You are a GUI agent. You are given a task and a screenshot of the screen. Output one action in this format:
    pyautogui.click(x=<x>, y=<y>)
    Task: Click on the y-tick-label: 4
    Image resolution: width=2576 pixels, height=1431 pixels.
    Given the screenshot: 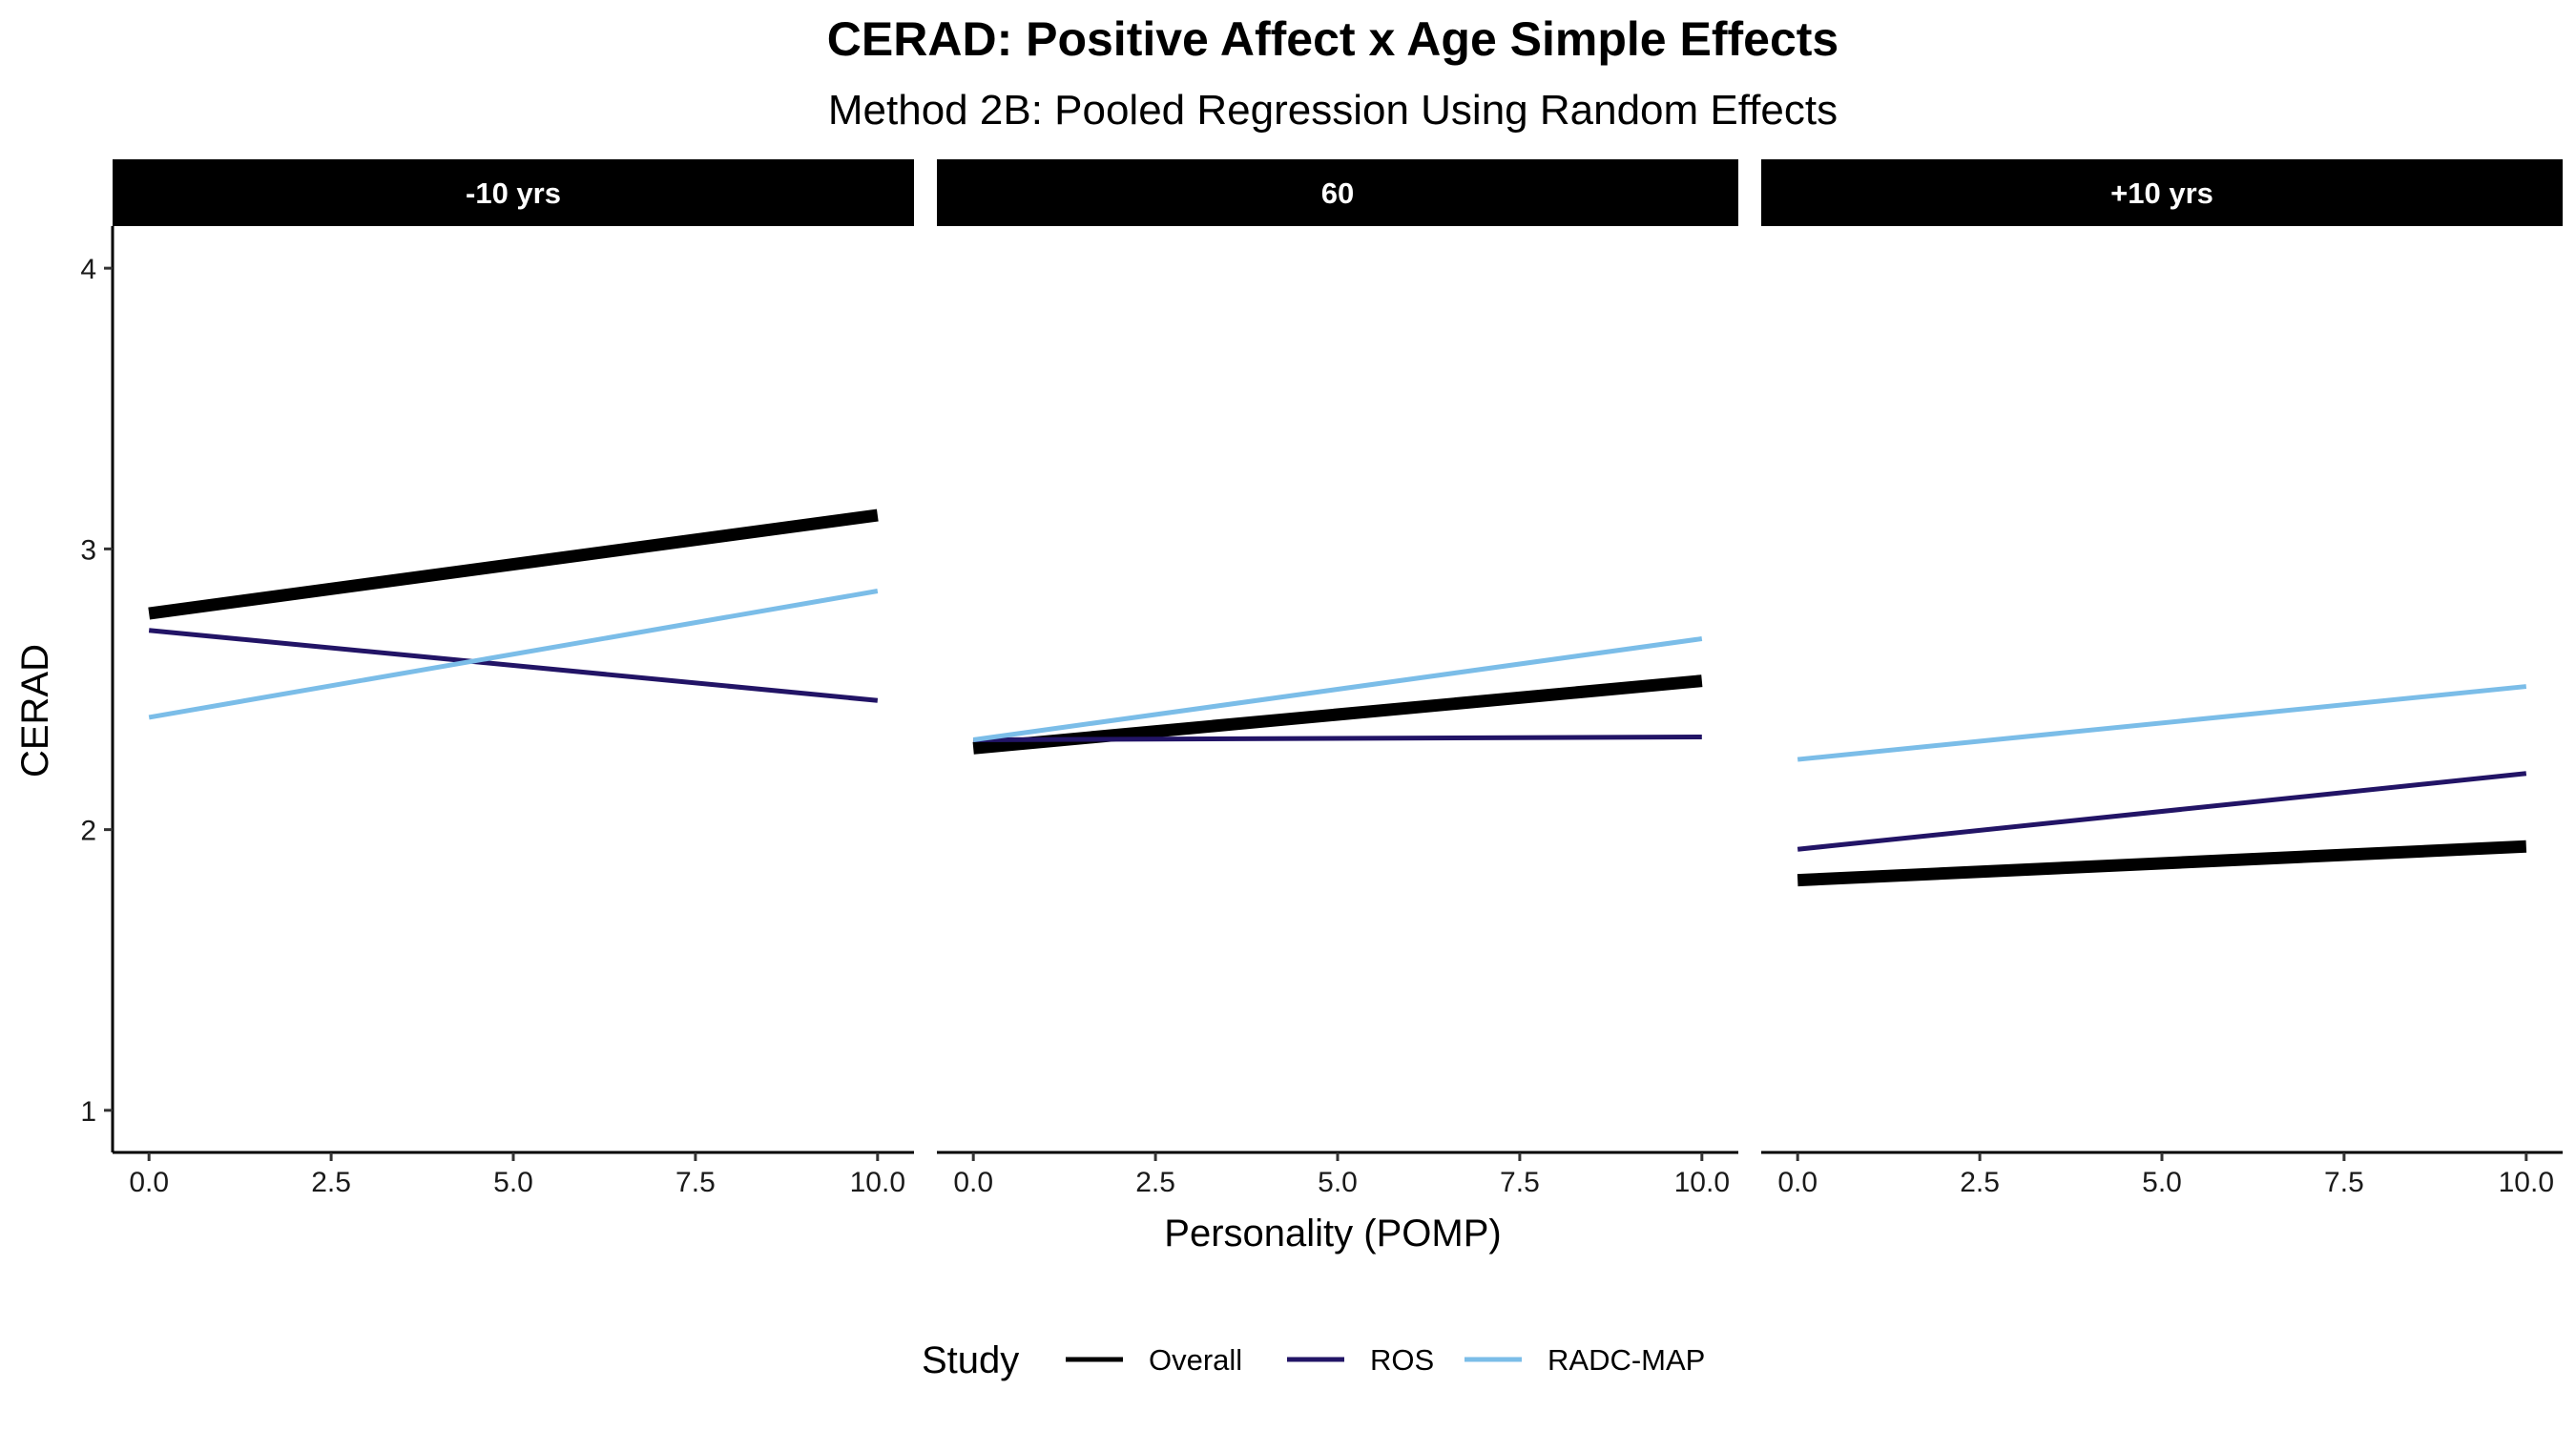 What is the action you would take?
    pyautogui.click(x=88, y=269)
    